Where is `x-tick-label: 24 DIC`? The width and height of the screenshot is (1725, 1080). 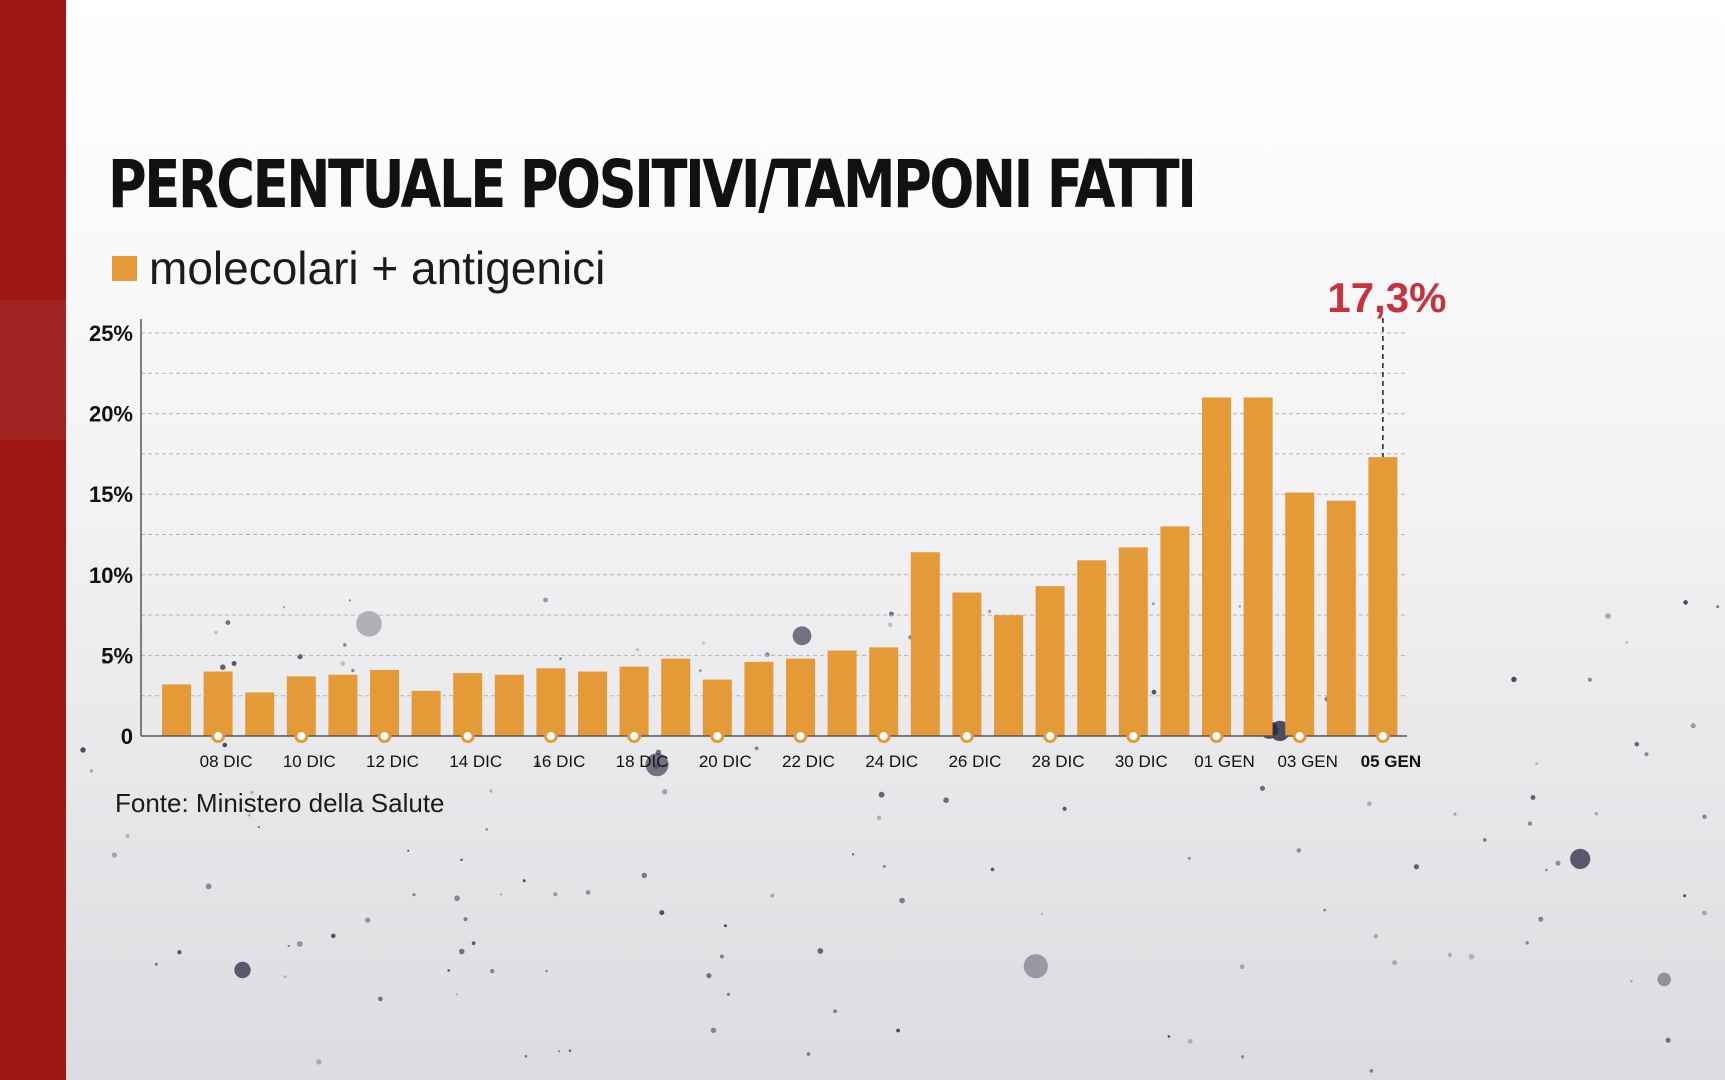 x-tick-label: 24 DIC is located at coordinates (891, 761).